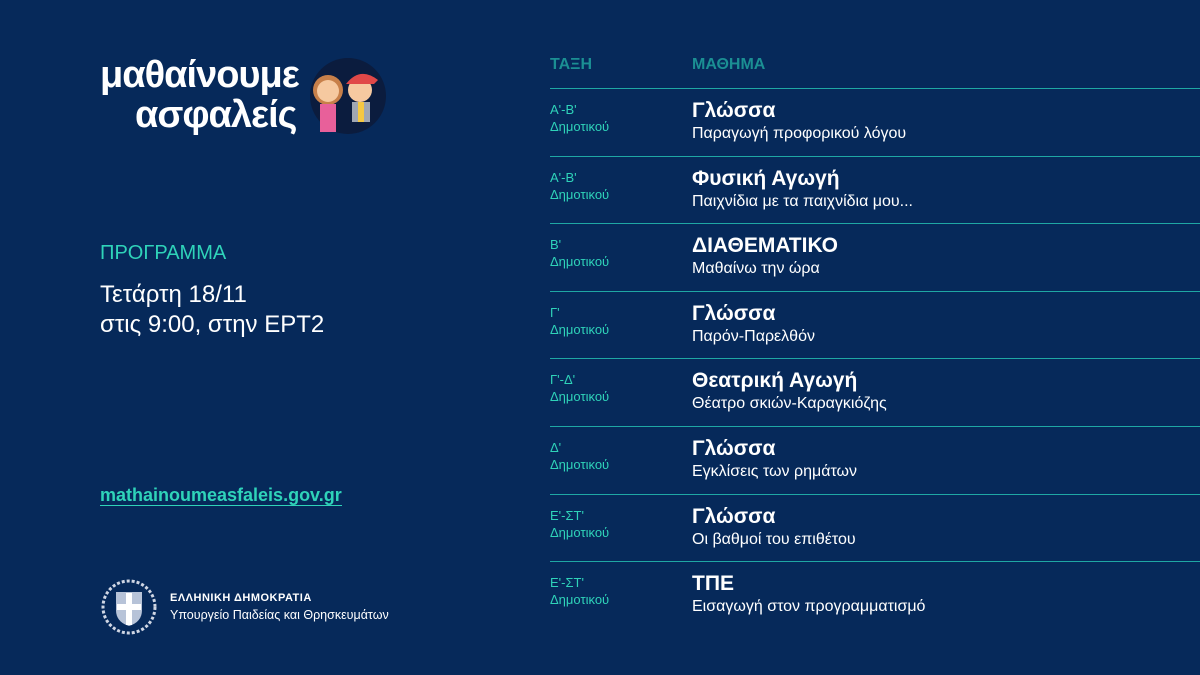 This screenshot has width=1200, height=675. I want to click on header-subject: ΜΑΘΗΜΑ, so click(729, 64).